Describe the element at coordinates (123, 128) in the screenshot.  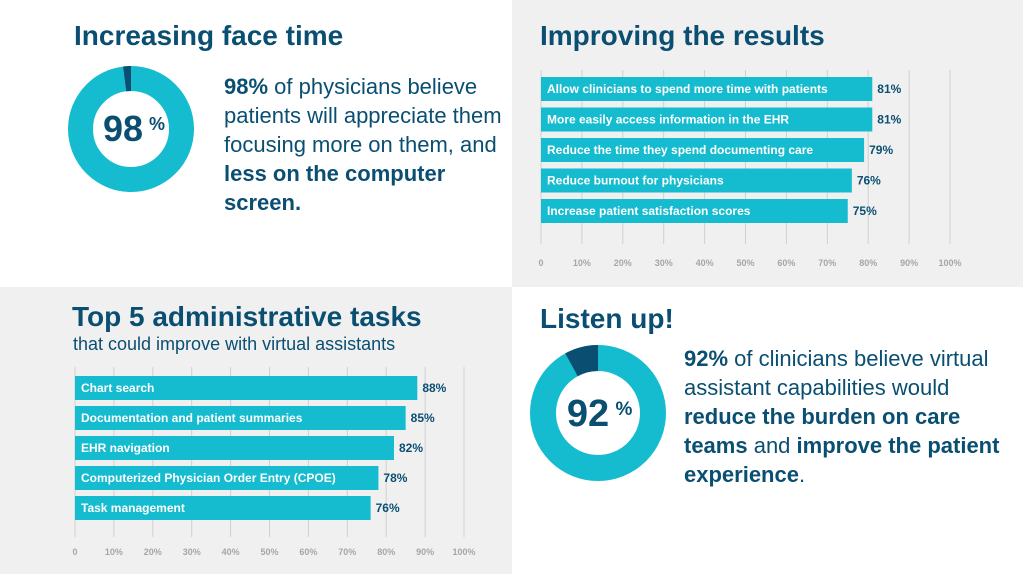
I see `donut-percent-value: 98` at that location.